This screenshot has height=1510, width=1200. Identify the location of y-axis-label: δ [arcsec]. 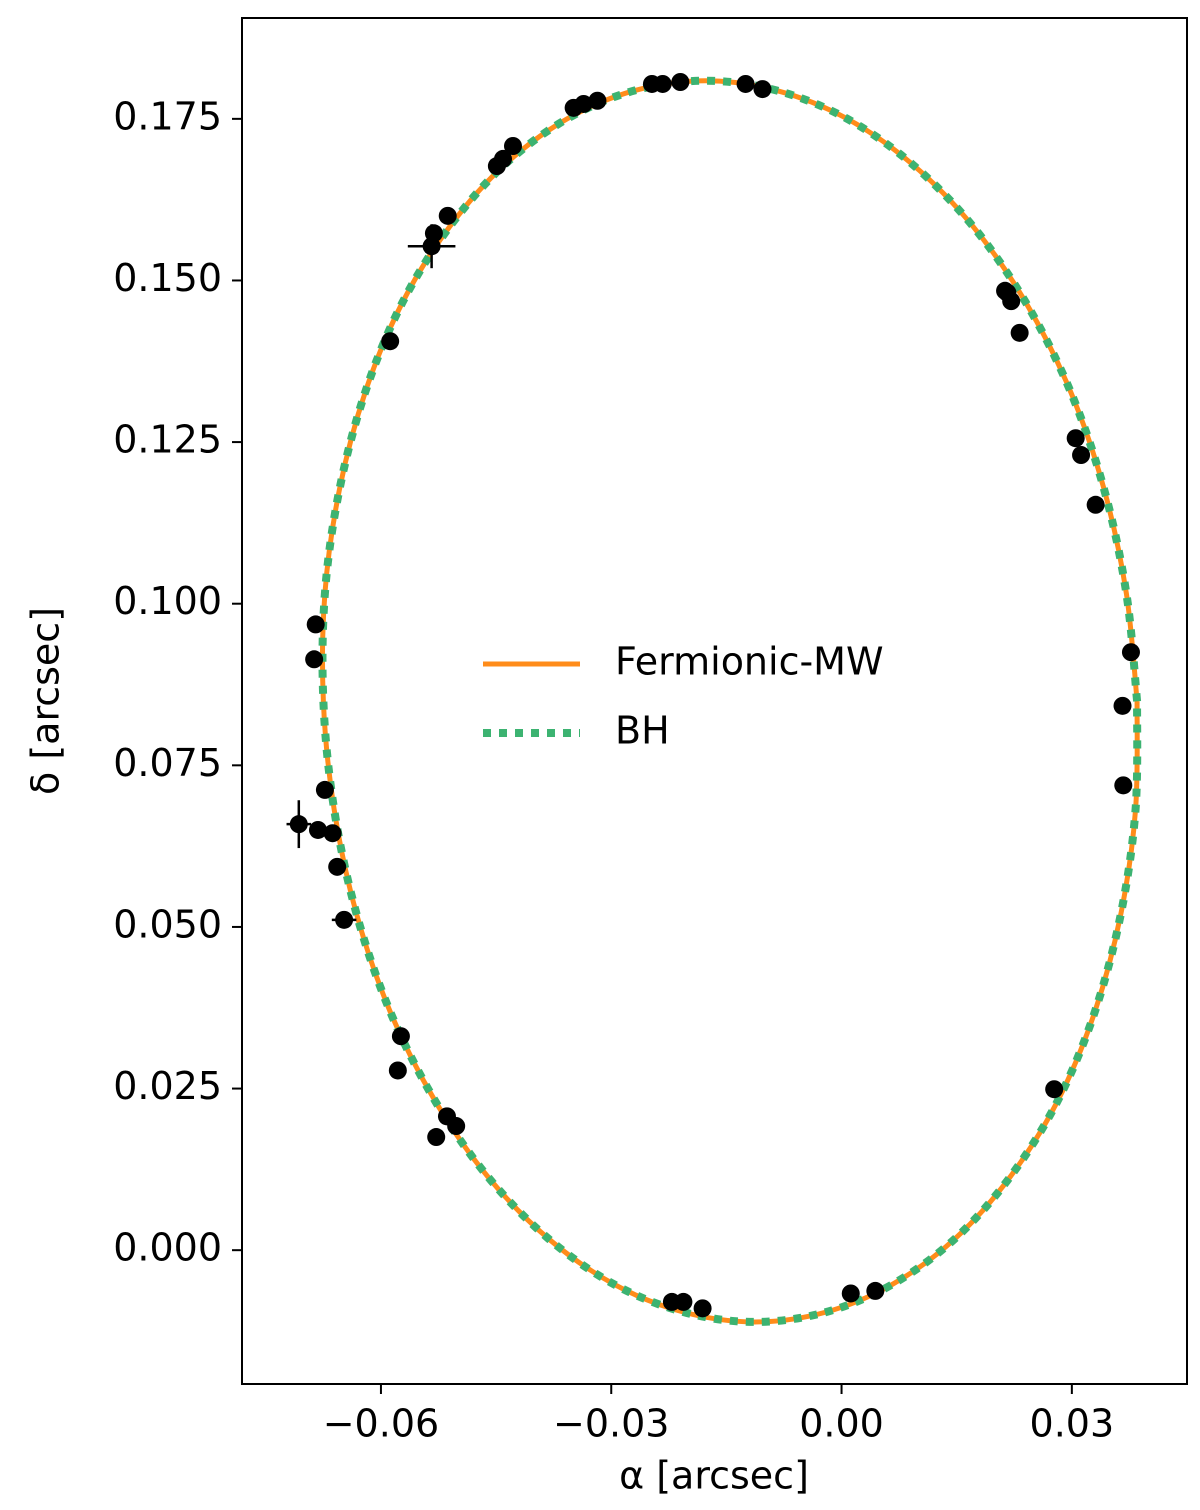
(46, 701).